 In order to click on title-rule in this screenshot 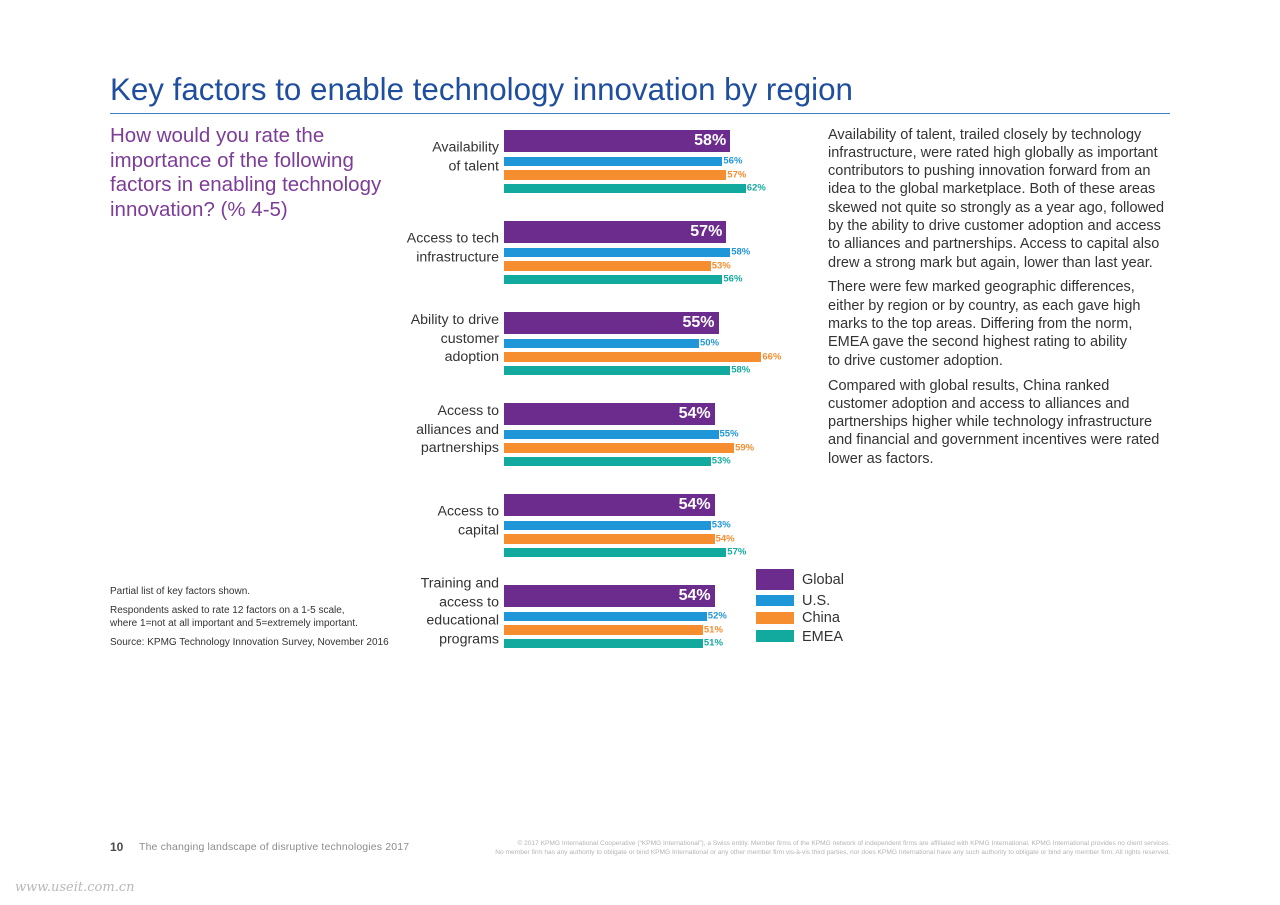, I will do `click(640, 113)`.